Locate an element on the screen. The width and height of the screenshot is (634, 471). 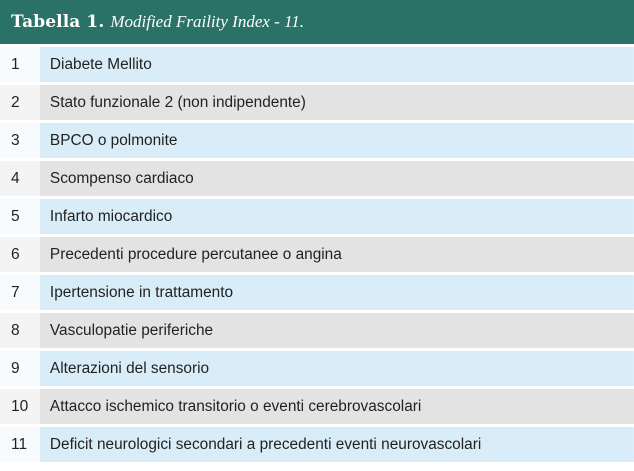
table-row: 1 Diabete Mellito is located at coordinates (317, 64).